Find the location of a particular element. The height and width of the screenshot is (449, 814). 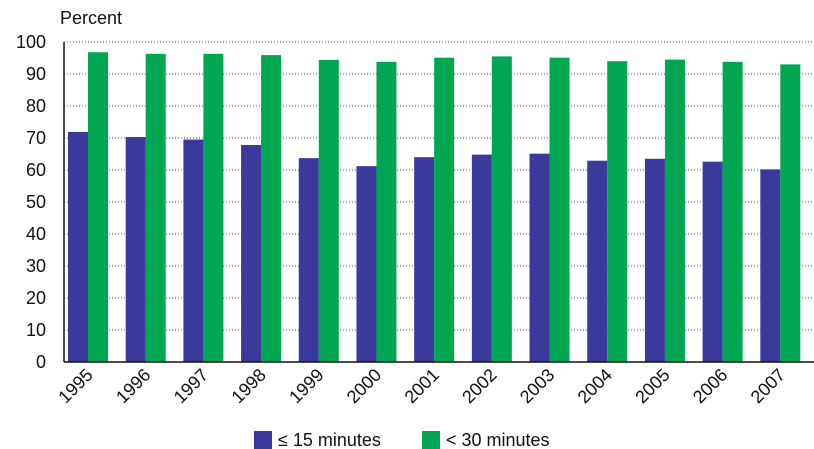

bar-le-15-minutes-2002 is located at coordinates (481, 258).